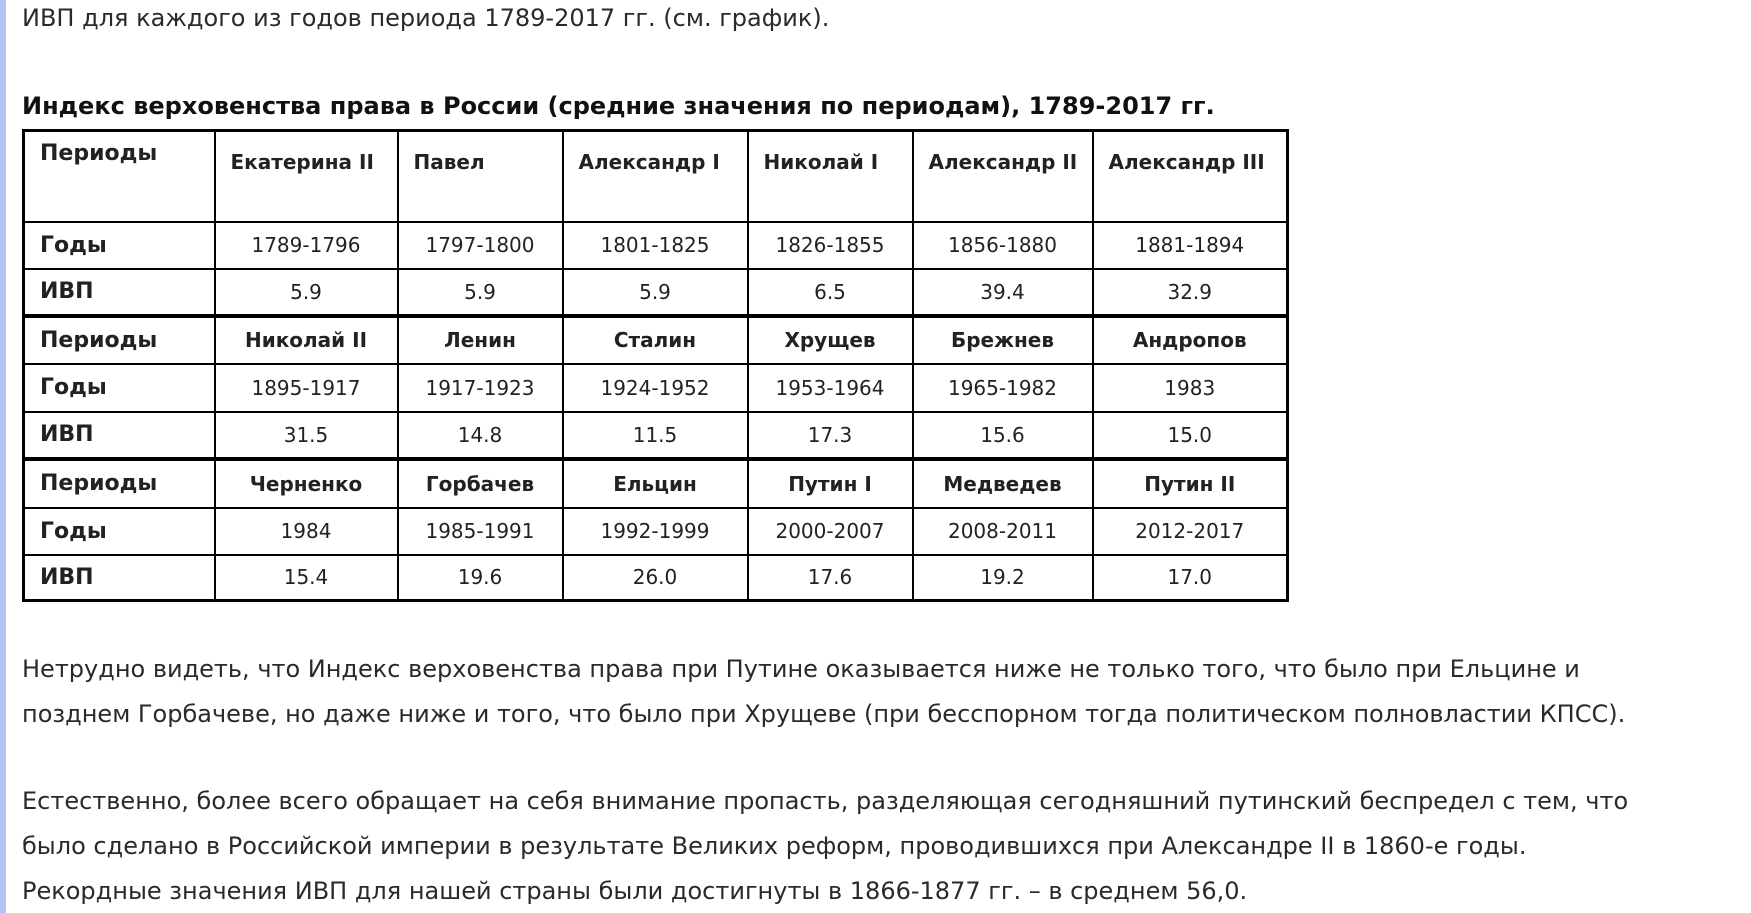 This screenshot has height=913, width=1751. What do you see at coordinates (480, 435) in the screenshot?
I see `index-value-cell: 14.8` at bounding box center [480, 435].